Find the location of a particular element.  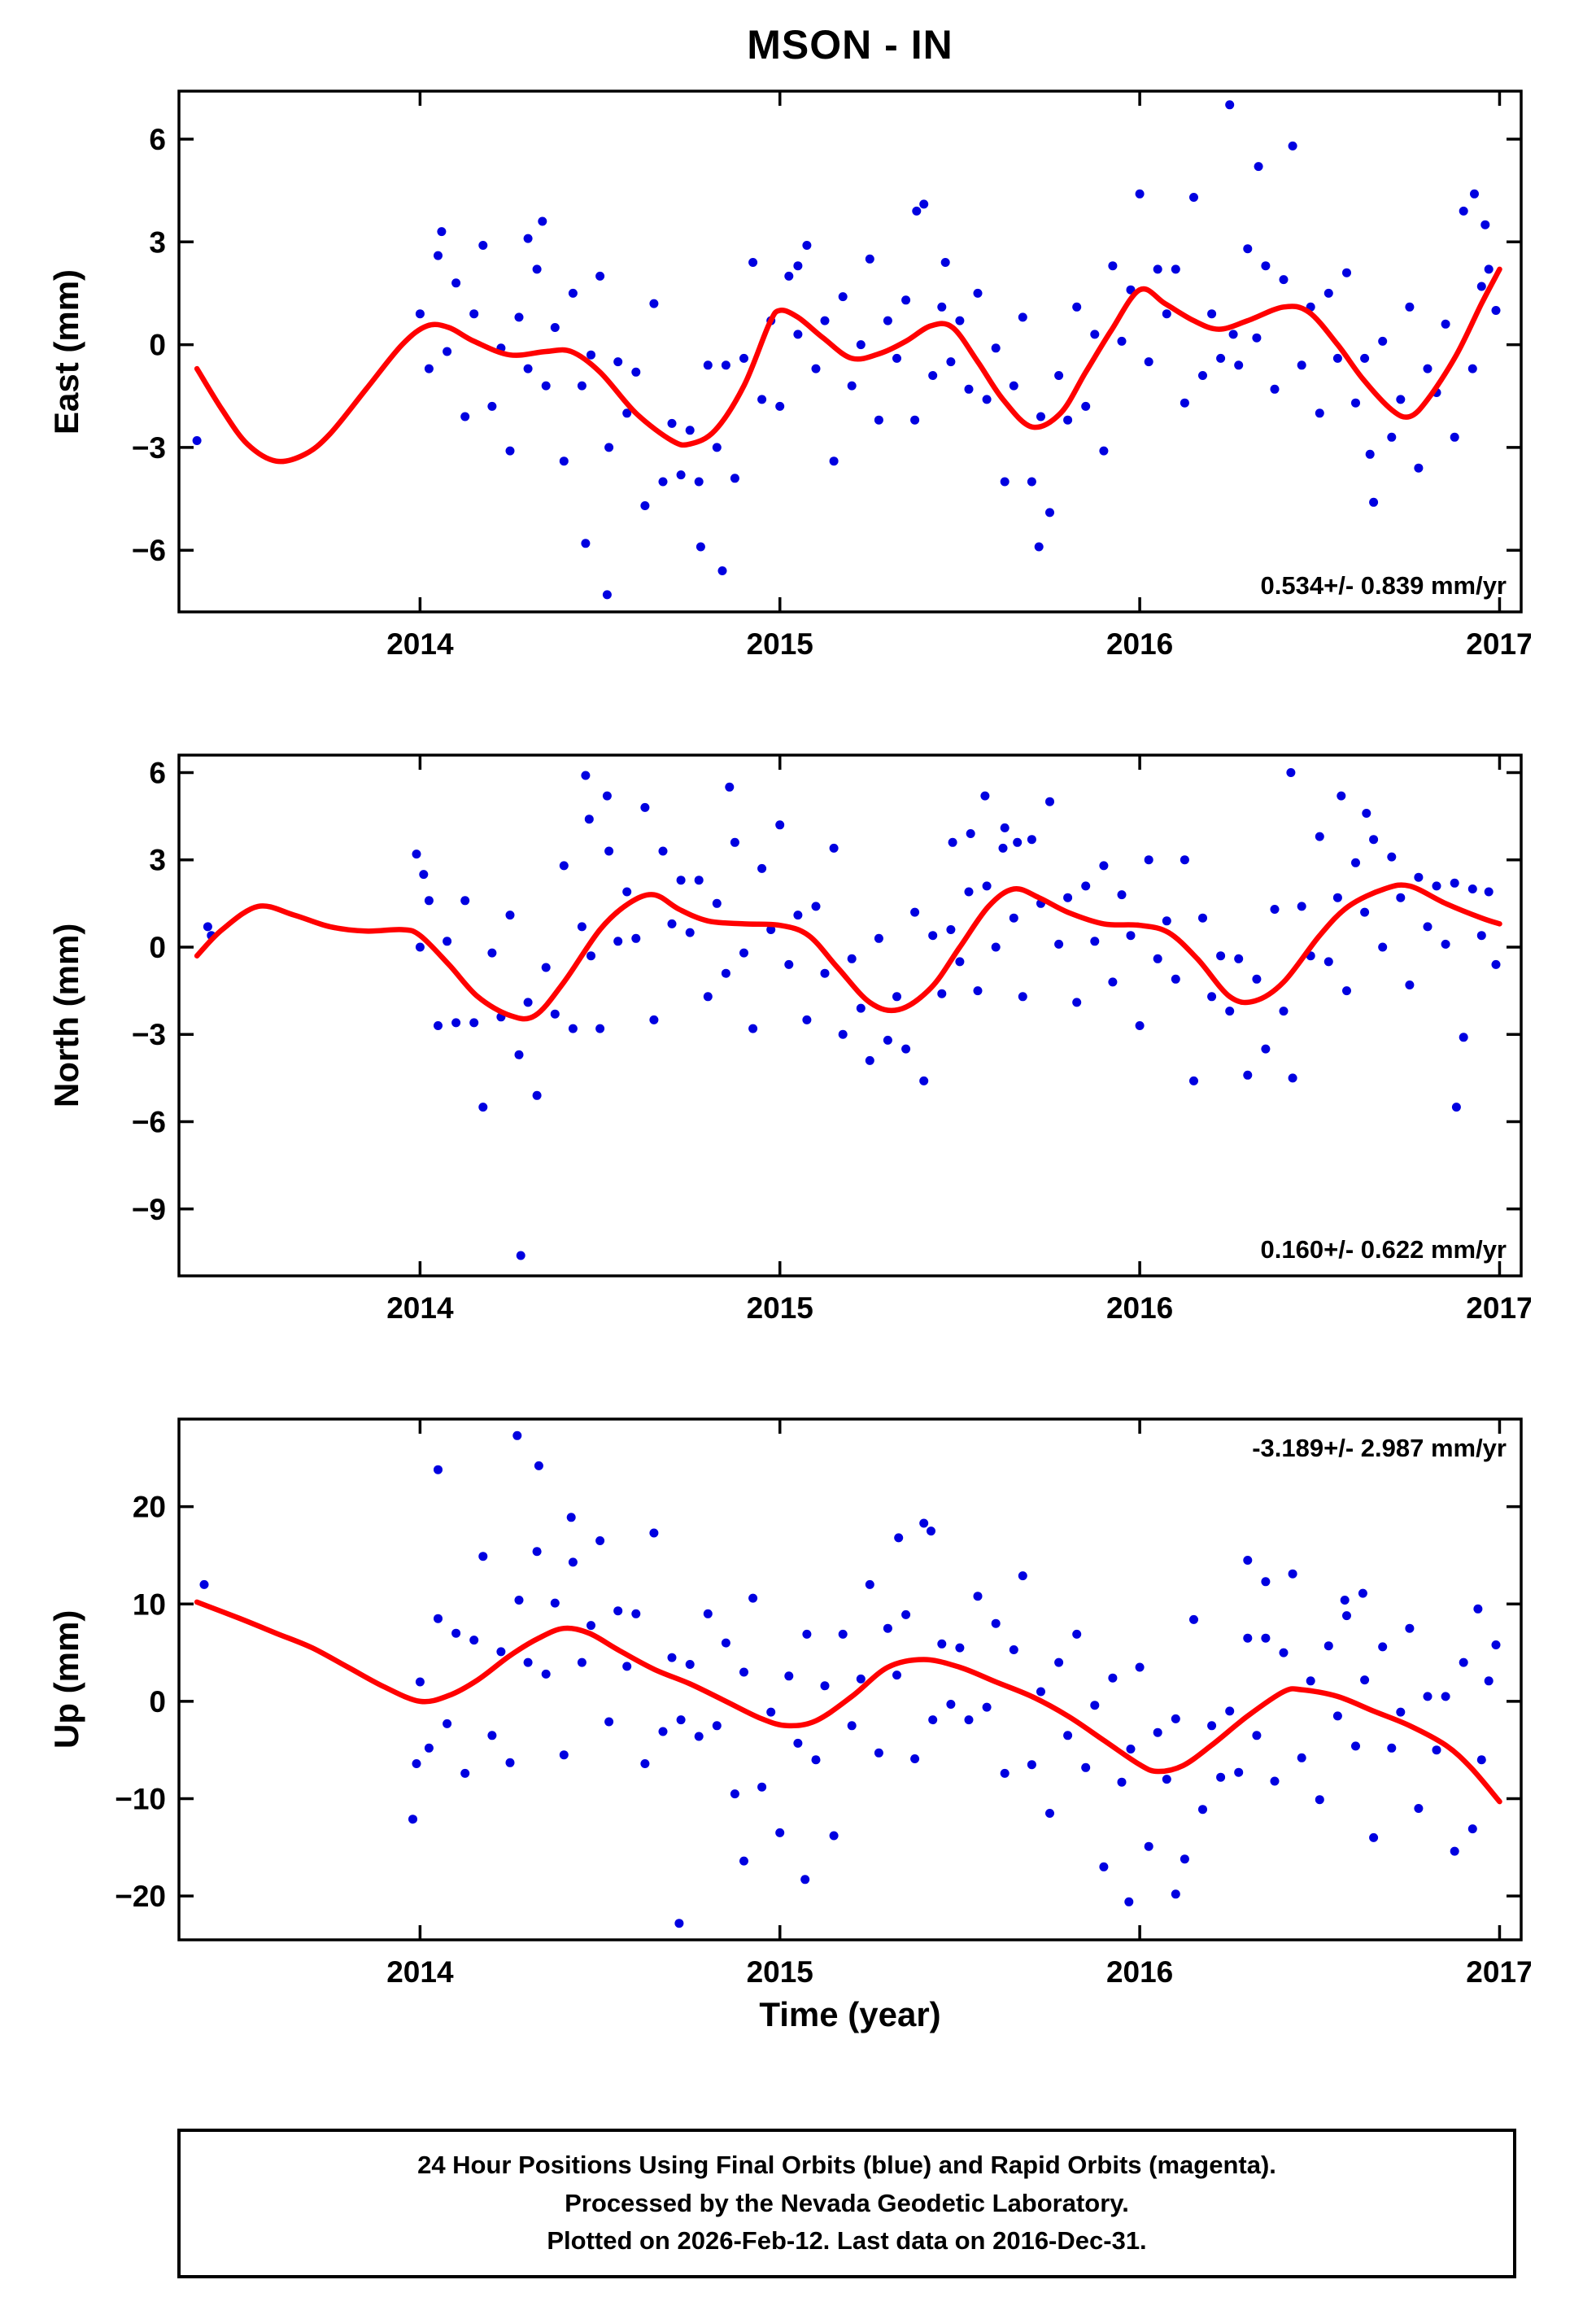

x-tick-label: 2016 is located at coordinates (1139, 644).